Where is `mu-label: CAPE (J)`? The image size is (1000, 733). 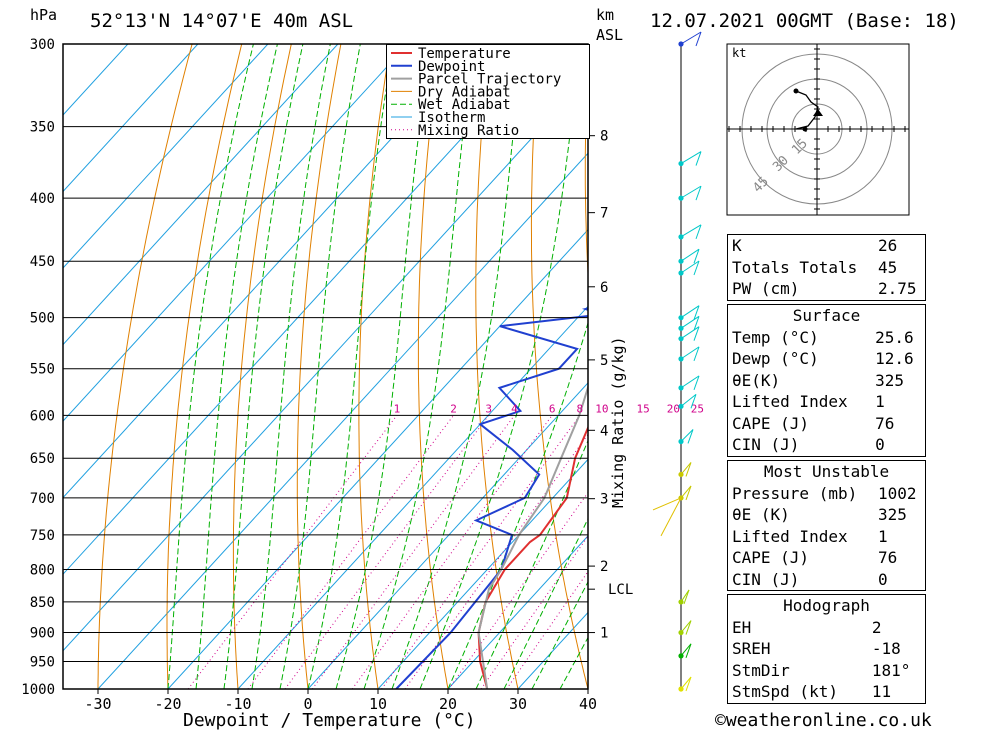 mu-label: CAPE (J) is located at coordinates (771, 557).